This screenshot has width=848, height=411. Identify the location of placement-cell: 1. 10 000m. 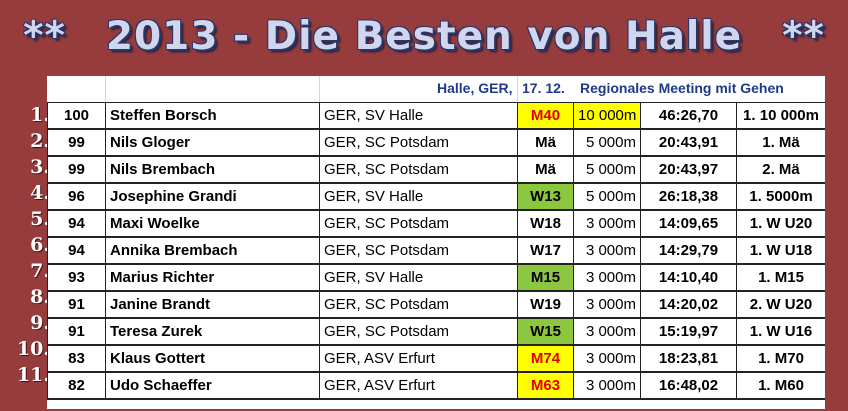
(780, 116).